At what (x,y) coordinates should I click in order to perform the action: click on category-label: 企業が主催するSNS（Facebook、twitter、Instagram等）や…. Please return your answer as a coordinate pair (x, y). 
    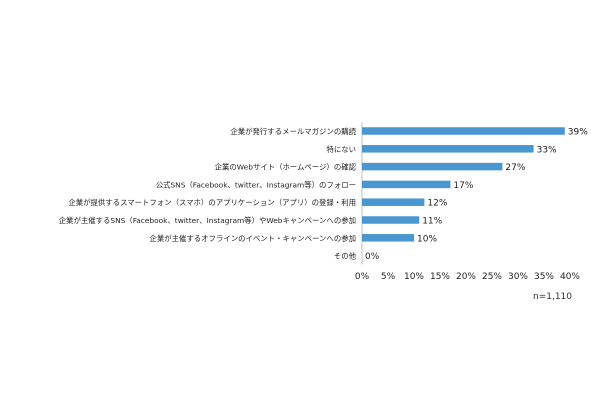
    Looking at the image, I should click on (207, 220).